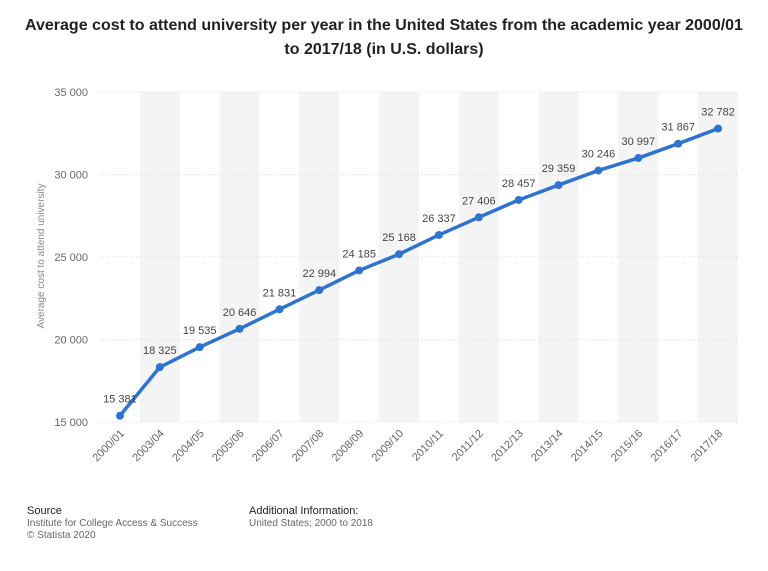 The height and width of the screenshot is (571, 768). I want to click on x-tick-label: 2000/01, so click(108, 446).